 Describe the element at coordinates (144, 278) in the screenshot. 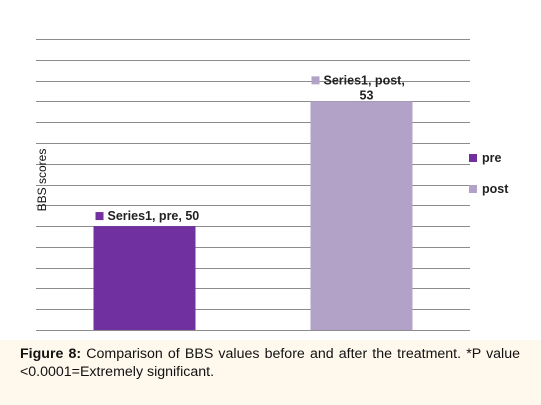

I see `bar-pre` at that location.